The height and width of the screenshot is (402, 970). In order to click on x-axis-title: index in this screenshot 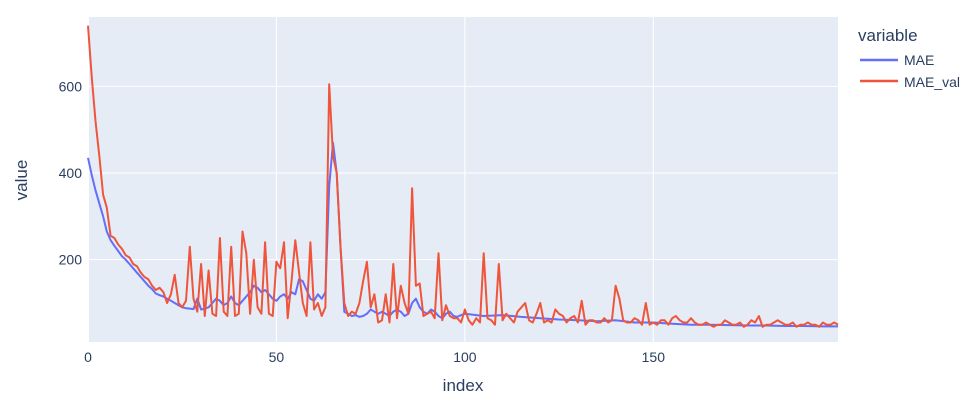, I will do `click(463, 385)`.